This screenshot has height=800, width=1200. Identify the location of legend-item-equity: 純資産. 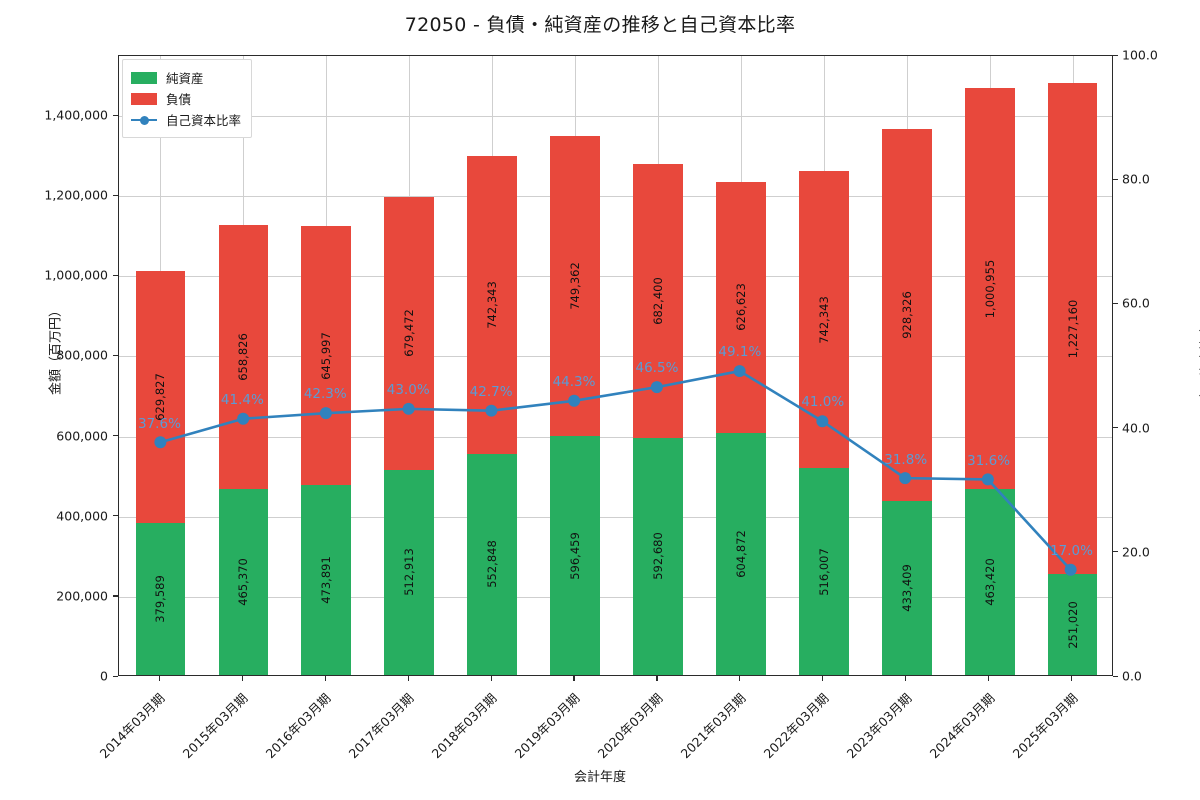
(186, 77).